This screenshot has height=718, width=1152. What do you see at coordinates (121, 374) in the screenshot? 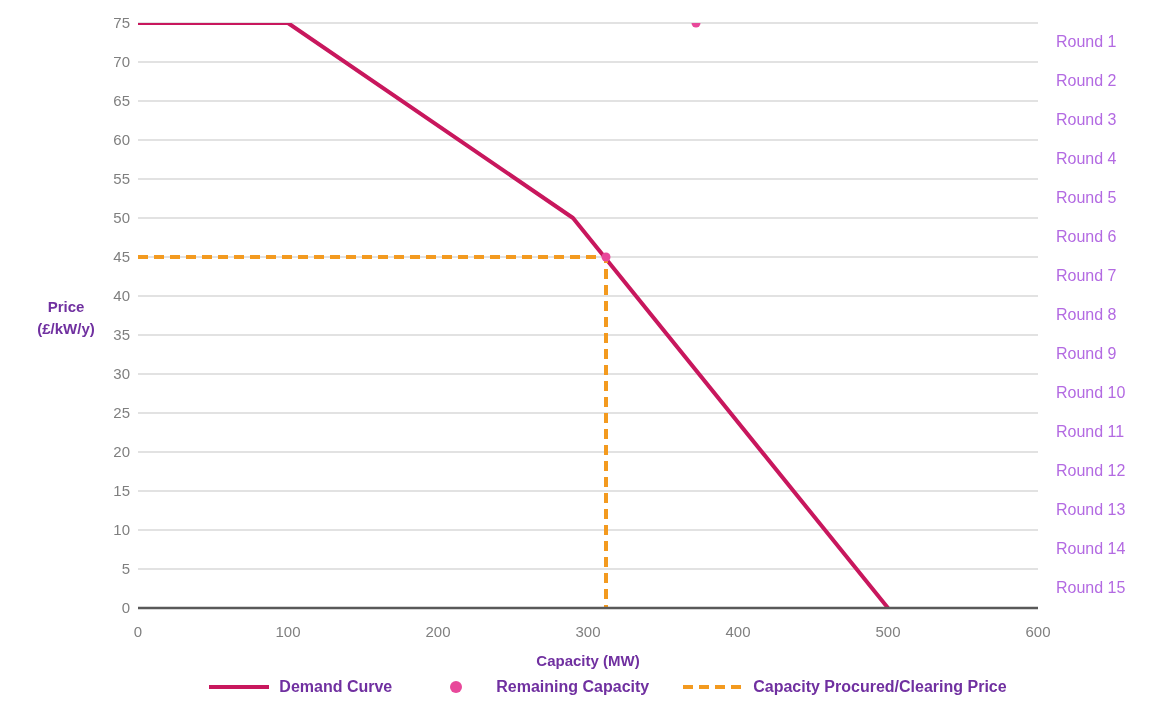
I see `y-tick-label: 30` at bounding box center [121, 374].